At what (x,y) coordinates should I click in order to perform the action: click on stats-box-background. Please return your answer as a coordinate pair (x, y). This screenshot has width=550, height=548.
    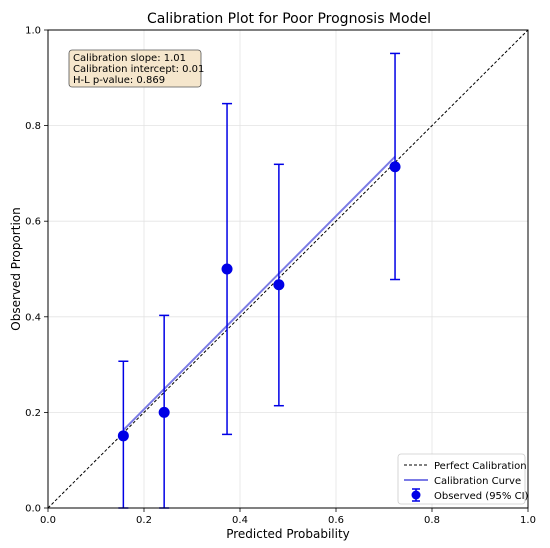
    Looking at the image, I should click on (135, 68).